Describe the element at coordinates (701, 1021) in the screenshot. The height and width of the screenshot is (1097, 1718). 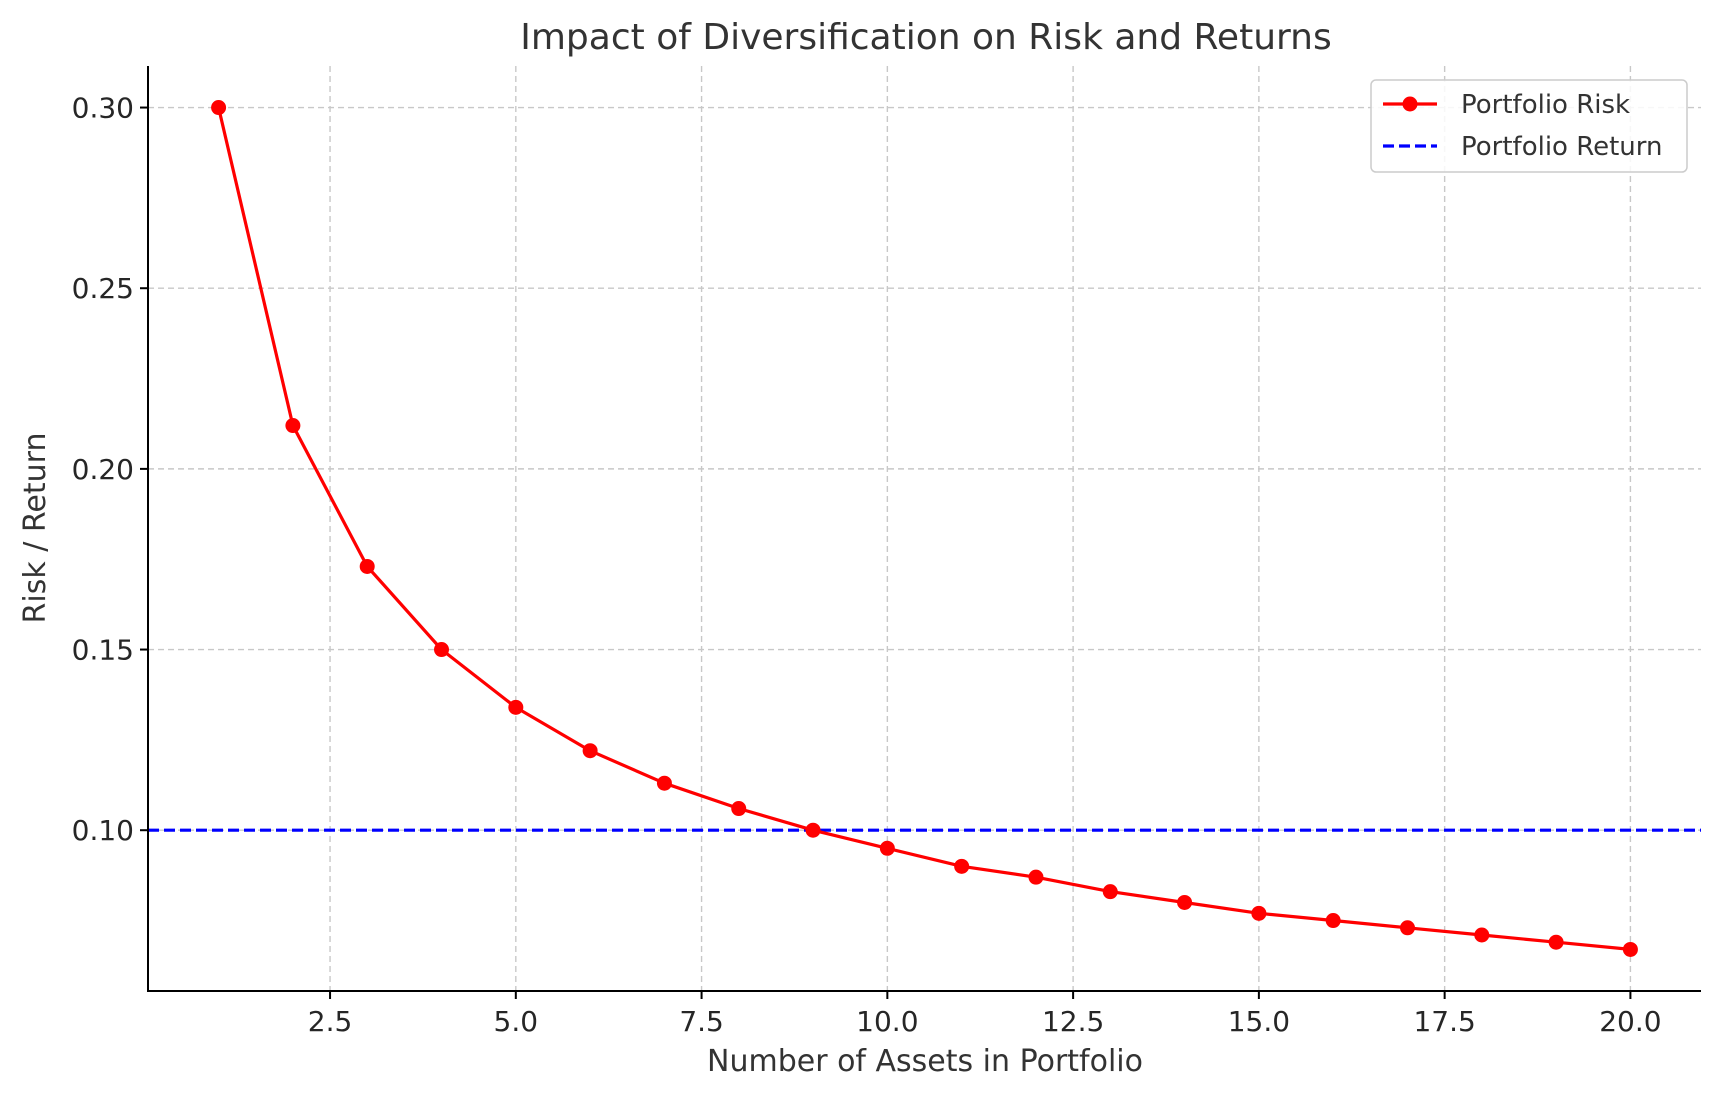
I see `x-tick-label: 7.5` at that location.